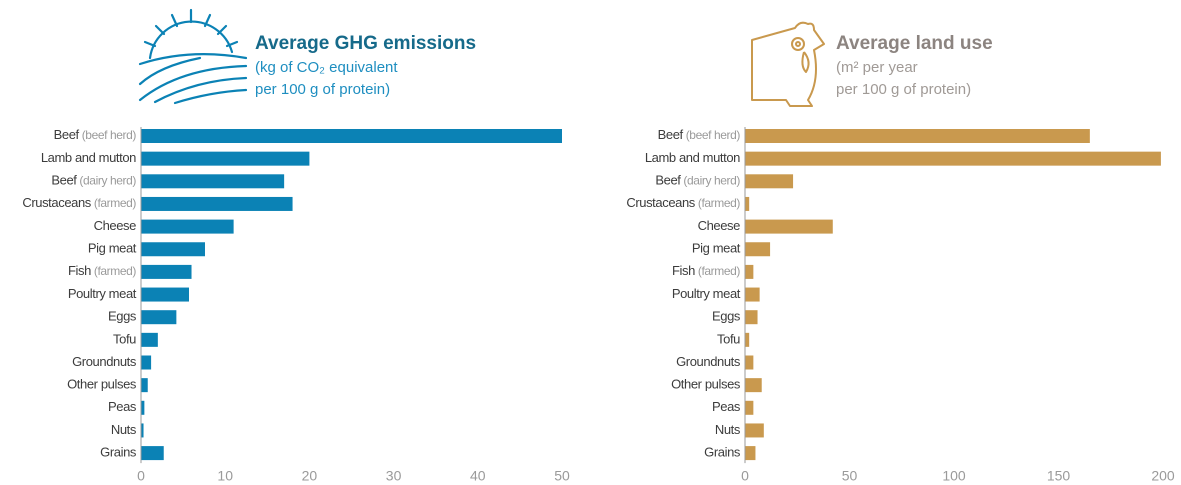 The width and height of the screenshot is (1181, 485). What do you see at coordinates (1163, 476) in the screenshot?
I see `x-tick-label: 200` at bounding box center [1163, 476].